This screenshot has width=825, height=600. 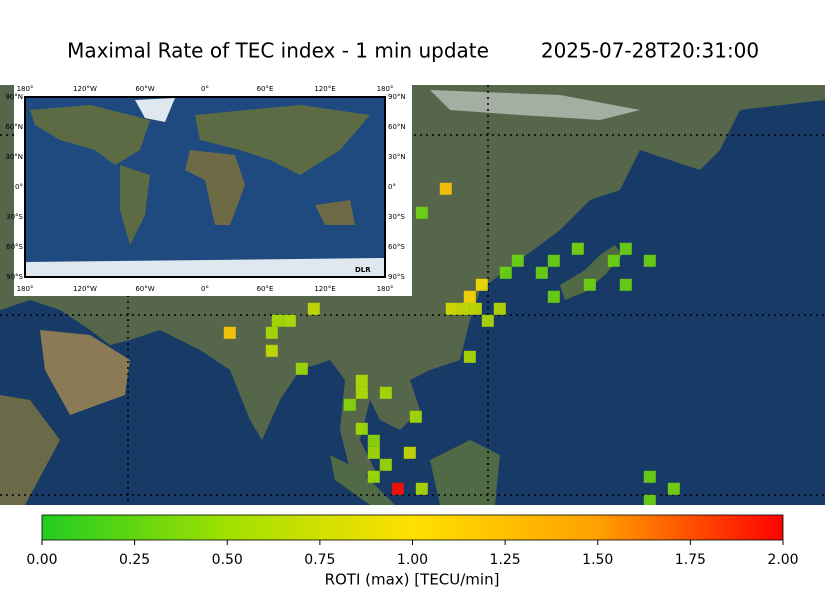 I want to click on colorbar-tick-label: 0.25, so click(x=134, y=560).